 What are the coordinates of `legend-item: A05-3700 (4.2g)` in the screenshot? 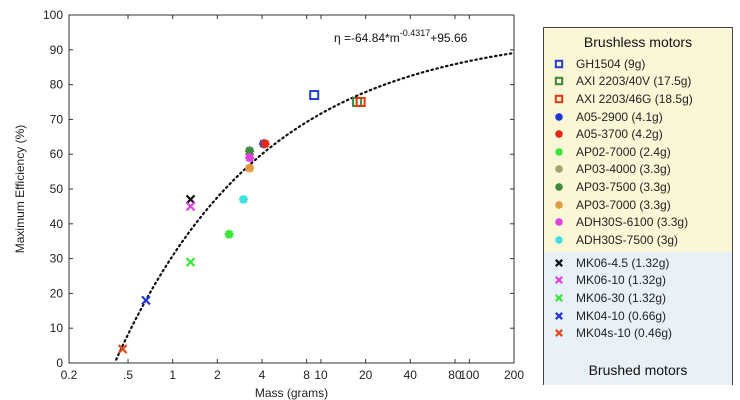 It's located at (621, 134).